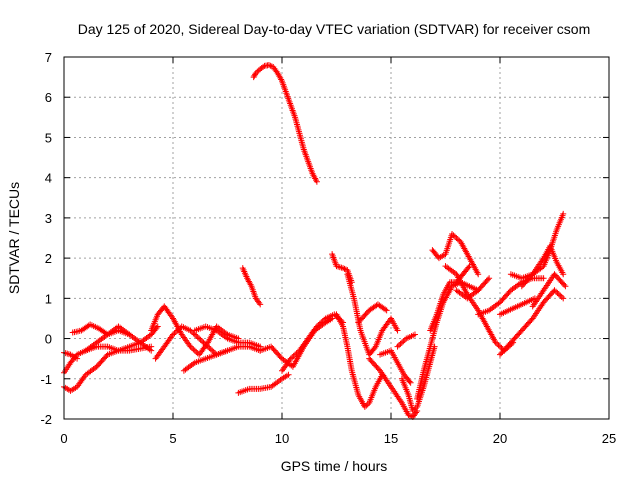 This screenshot has width=640, height=480. Describe the element at coordinates (334, 466) in the screenshot. I see `x-axis-label: GPS time / hours` at that location.